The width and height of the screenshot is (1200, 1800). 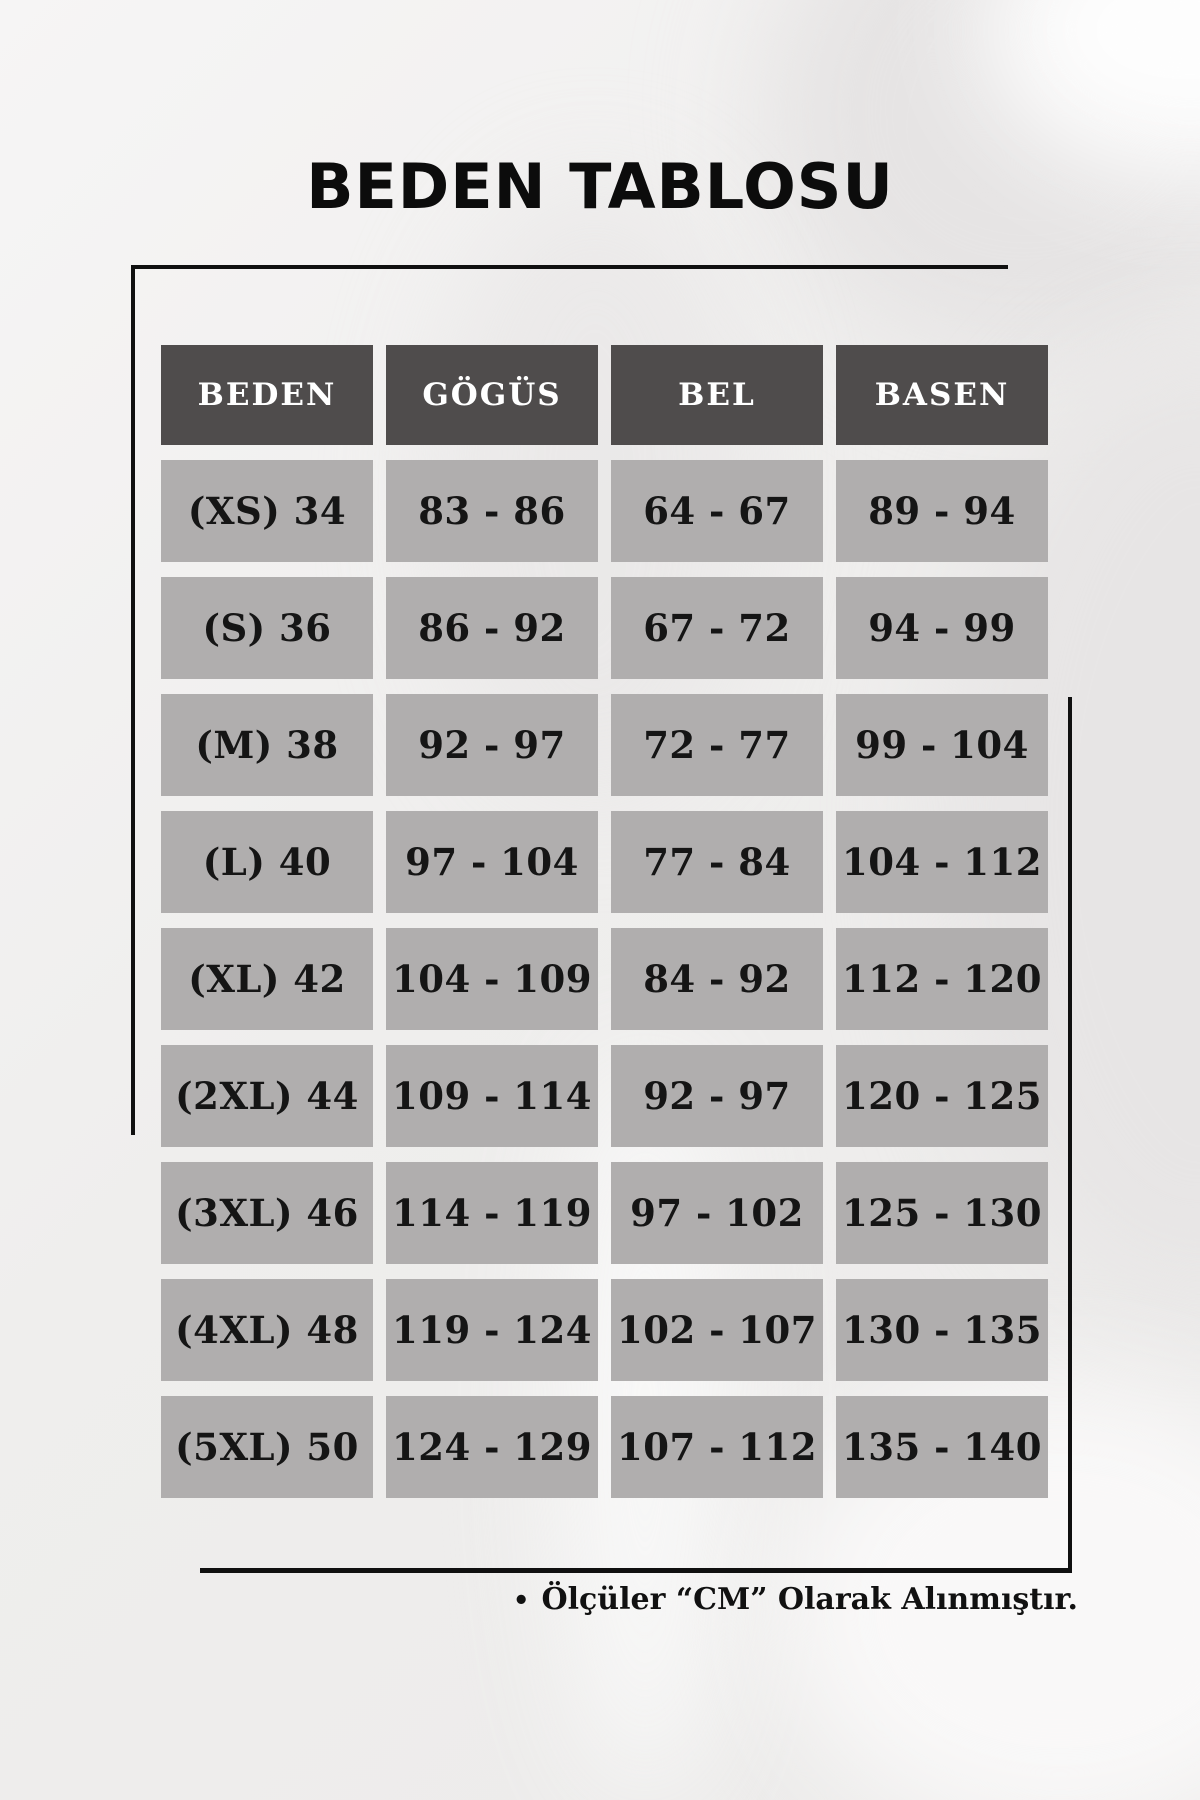 What do you see at coordinates (267, 1447) in the screenshot?
I see `table-cell-size: (5XL) 50` at bounding box center [267, 1447].